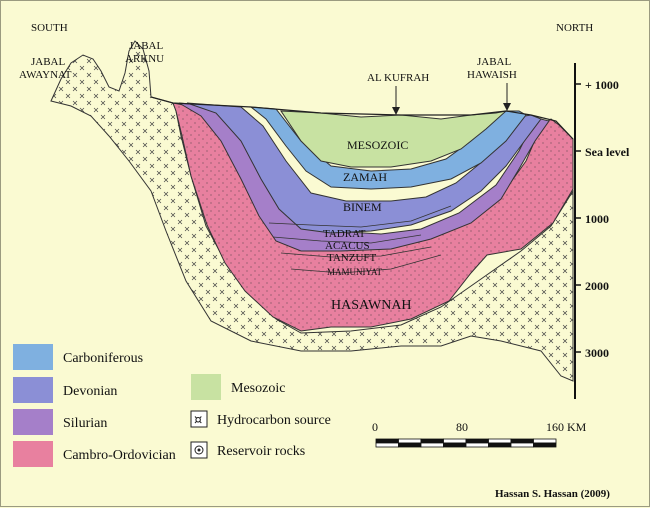 The height and width of the screenshot is (508, 650). I want to click on hawaish-arrowhead, so click(507, 107).